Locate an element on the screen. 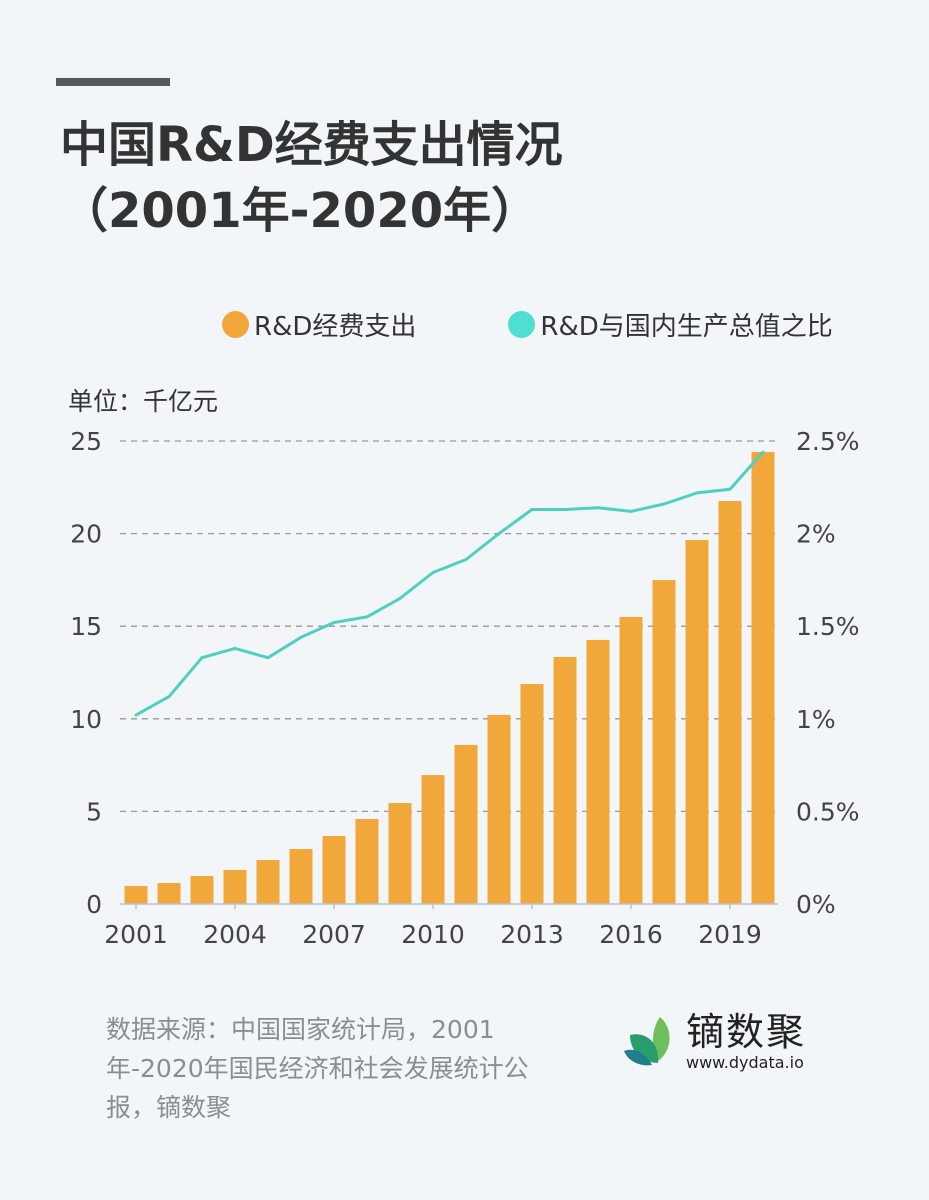  line-point-2005 is located at coordinates (268, 658).